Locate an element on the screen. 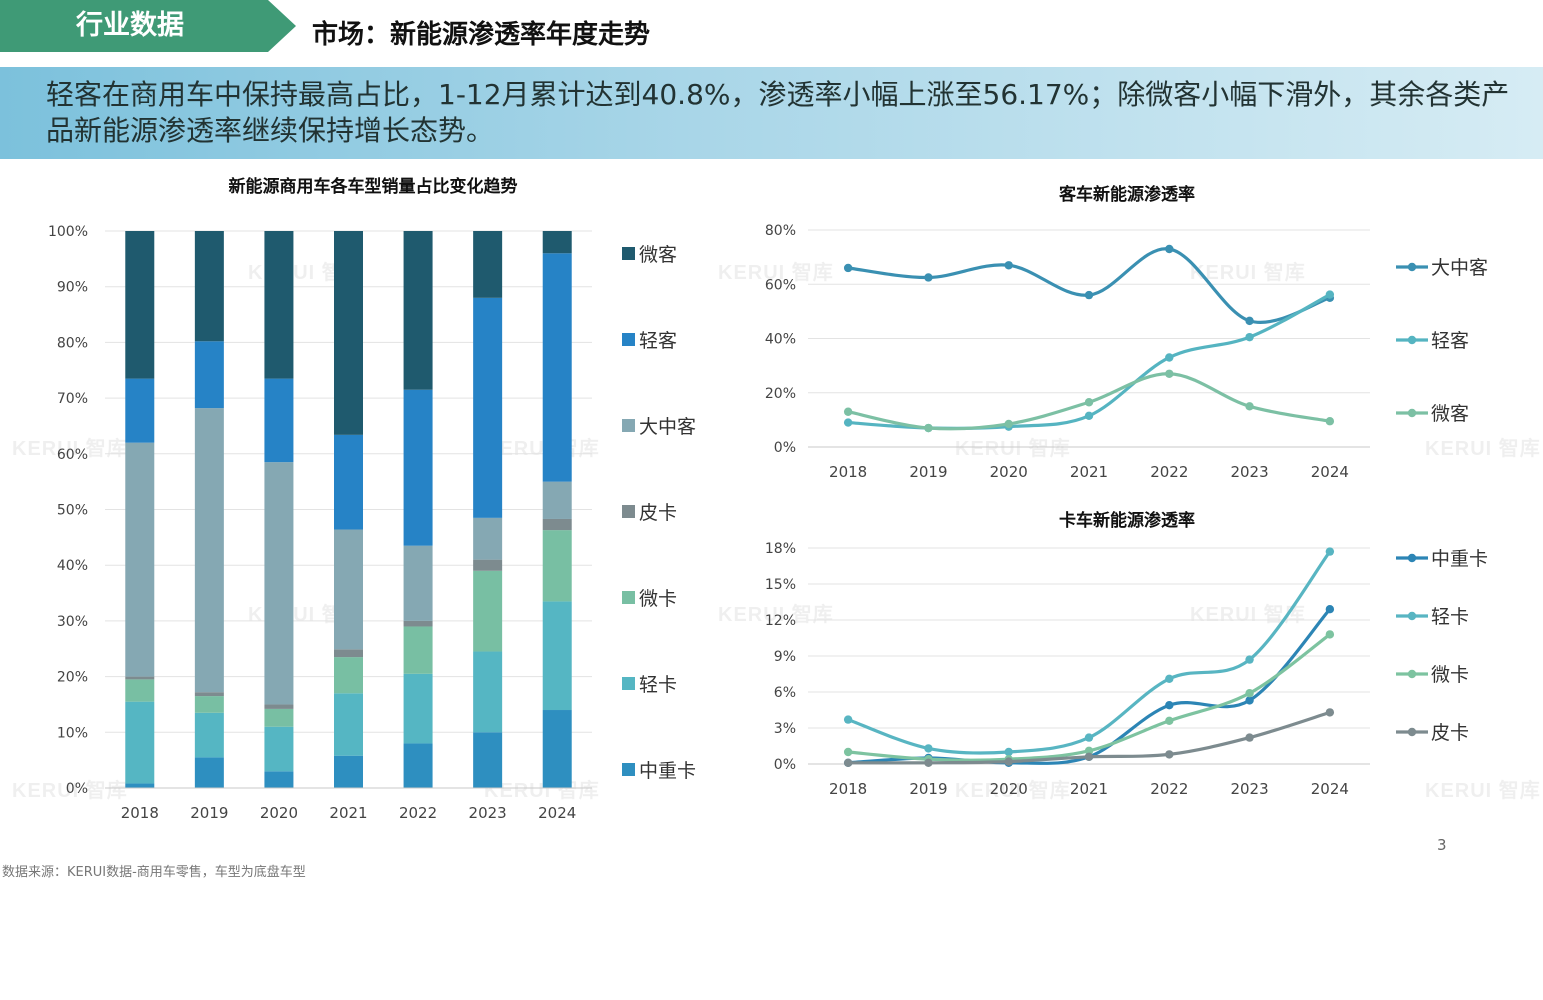 The height and width of the screenshot is (1000, 1543). y-tick-label: 12% is located at coordinates (780, 621).